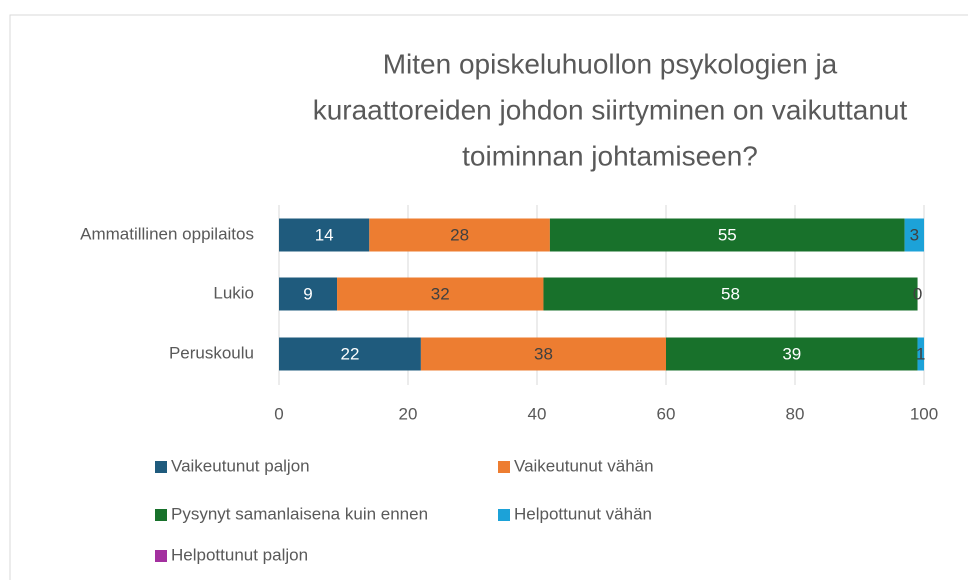 Image resolution: width=968 pixels, height=580 pixels. I want to click on data-label: 0, so click(917, 293).